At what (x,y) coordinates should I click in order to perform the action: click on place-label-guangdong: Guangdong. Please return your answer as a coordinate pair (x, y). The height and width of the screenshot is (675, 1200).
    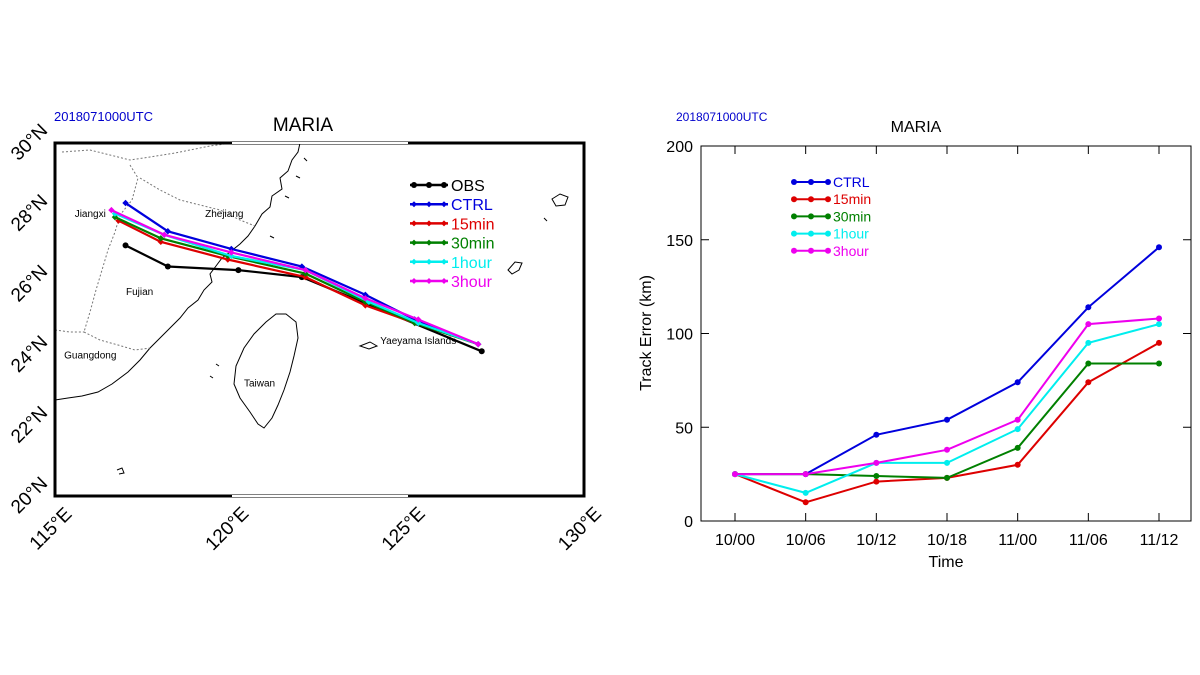
    Looking at the image, I should click on (90, 355).